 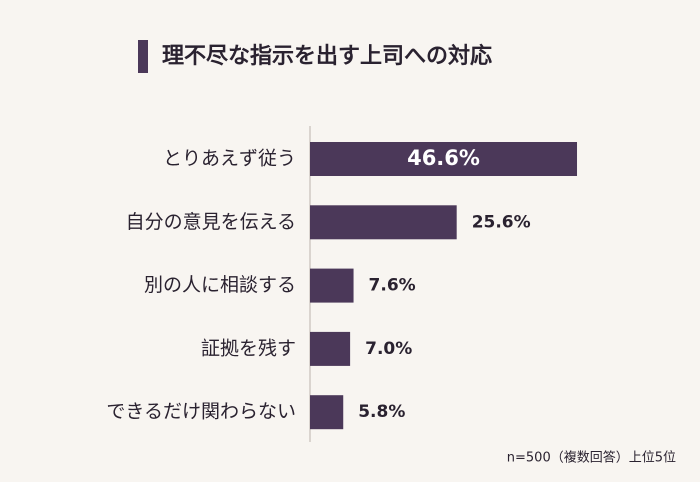 I want to click on category-label: できるだけ関わらない, so click(x=201, y=412).